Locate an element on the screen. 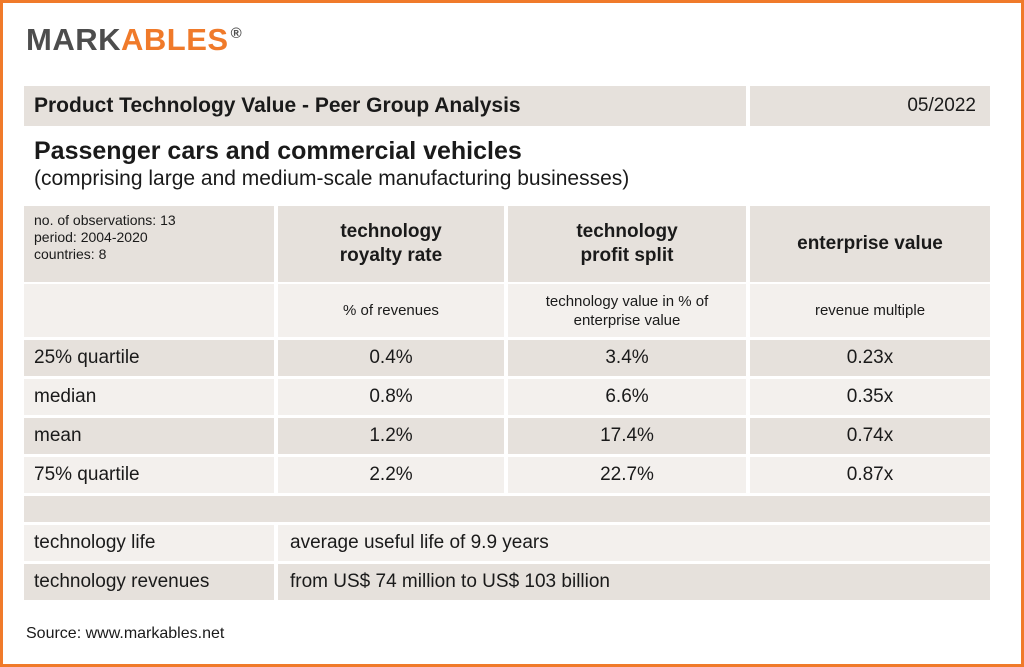  row-label: median is located at coordinates (149, 397).